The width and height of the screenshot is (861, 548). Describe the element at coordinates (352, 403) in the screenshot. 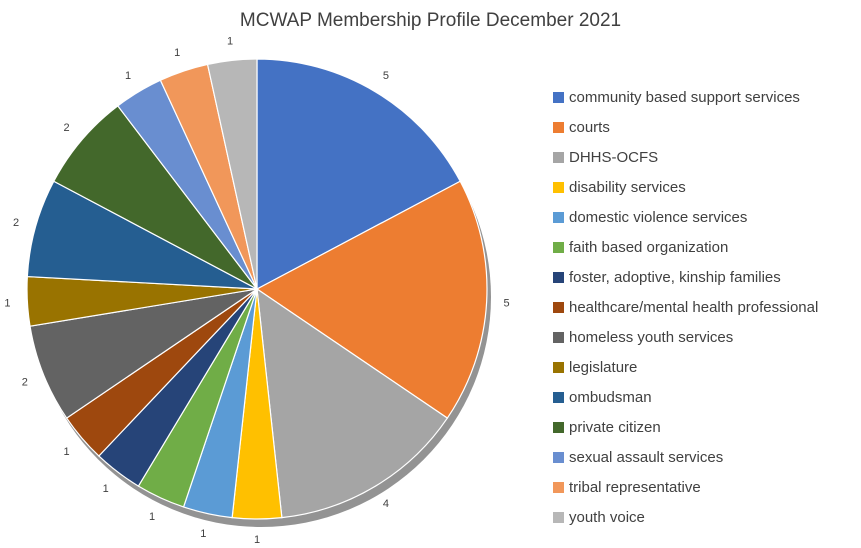

I see `pie-slice-dhhs-ocfs` at that location.